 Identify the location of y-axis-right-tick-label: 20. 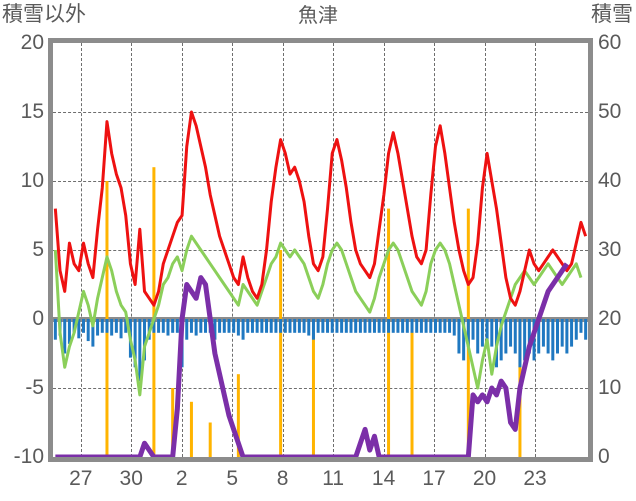
(610, 318).